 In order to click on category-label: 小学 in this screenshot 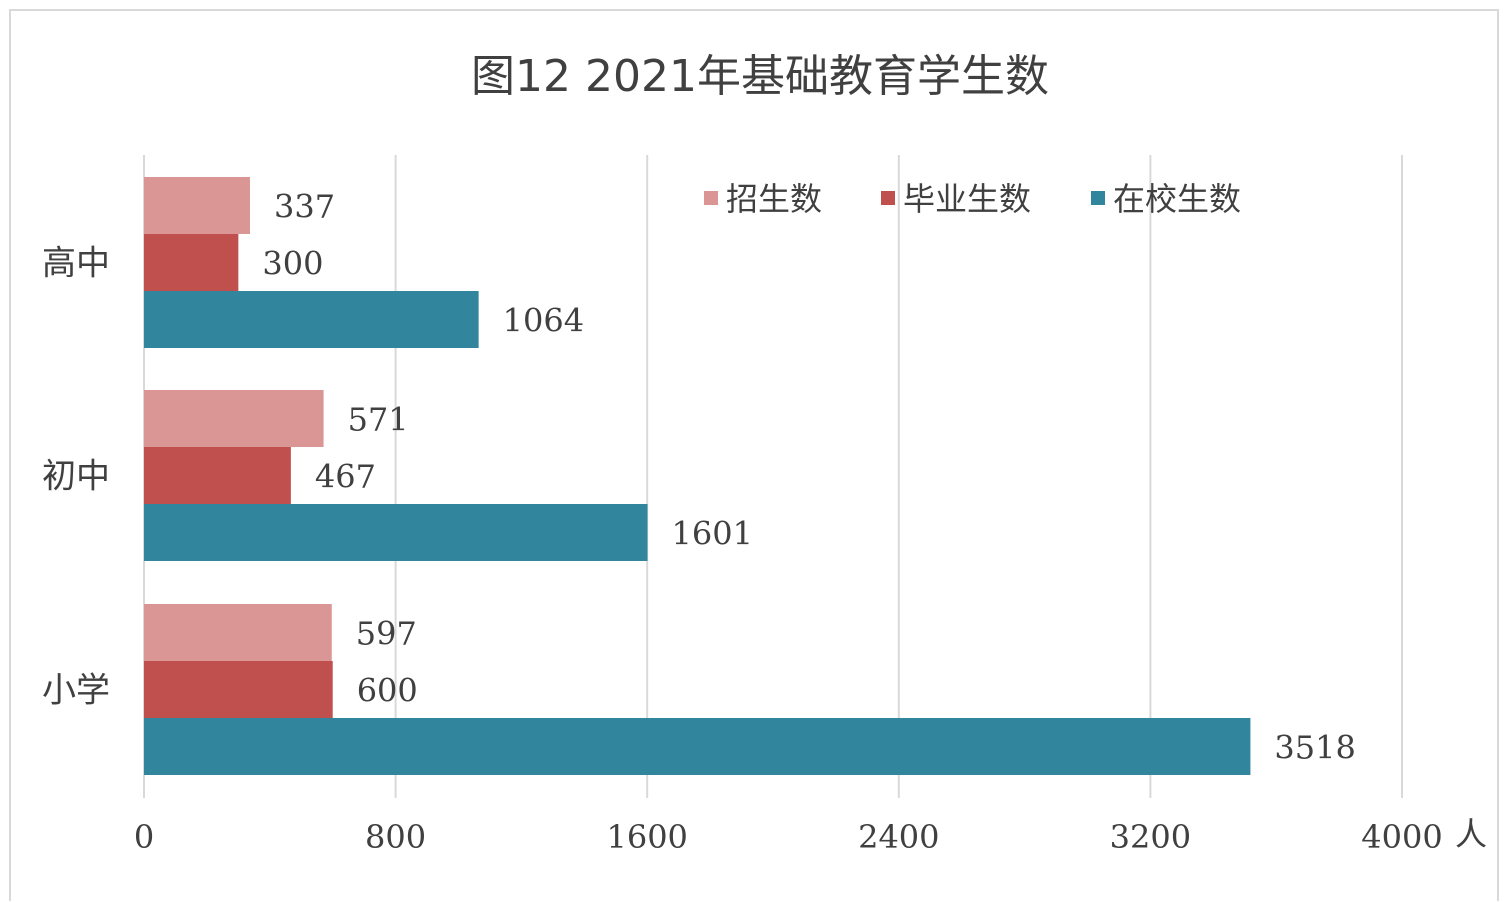, I will do `click(76, 691)`.